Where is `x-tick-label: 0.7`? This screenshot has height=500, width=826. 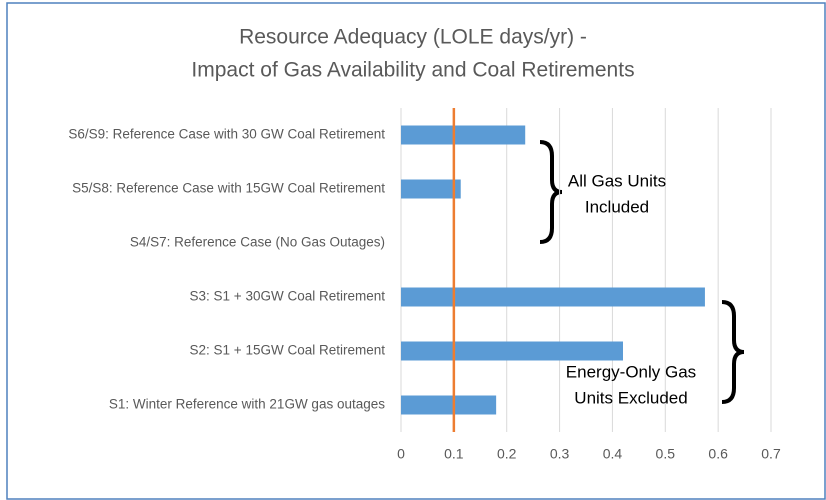 x-tick-label: 0.7 is located at coordinates (771, 454).